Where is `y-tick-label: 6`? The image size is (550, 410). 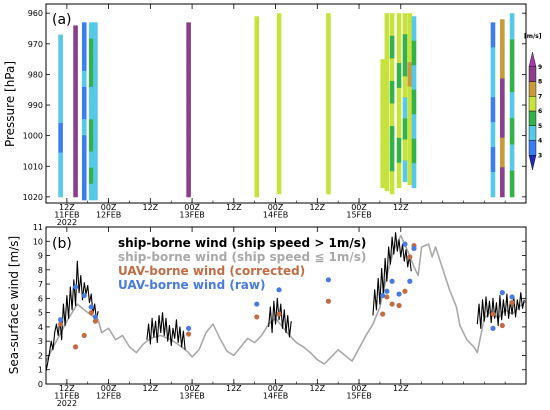 y-tick-label: 6 is located at coordinates (40, 298).